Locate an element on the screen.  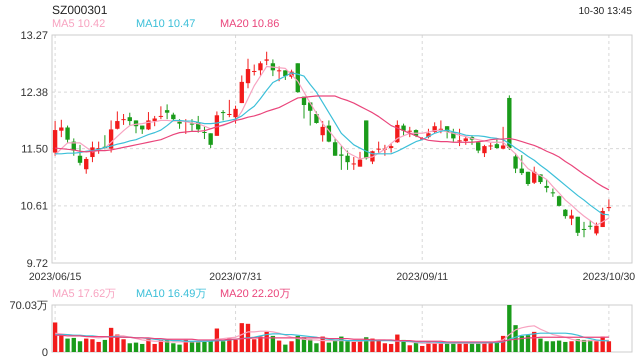
y-tick-label: 11.50 is located at coordinates (34, 150).